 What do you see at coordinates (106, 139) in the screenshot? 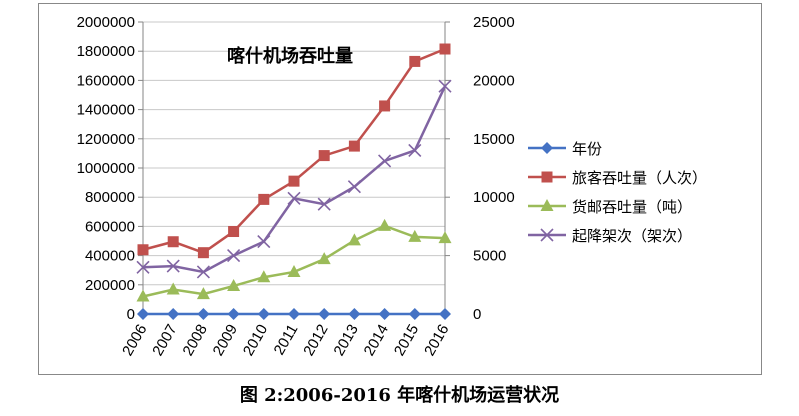
I see `left-tick-label: 1200000` at bounding box center [106, 139].